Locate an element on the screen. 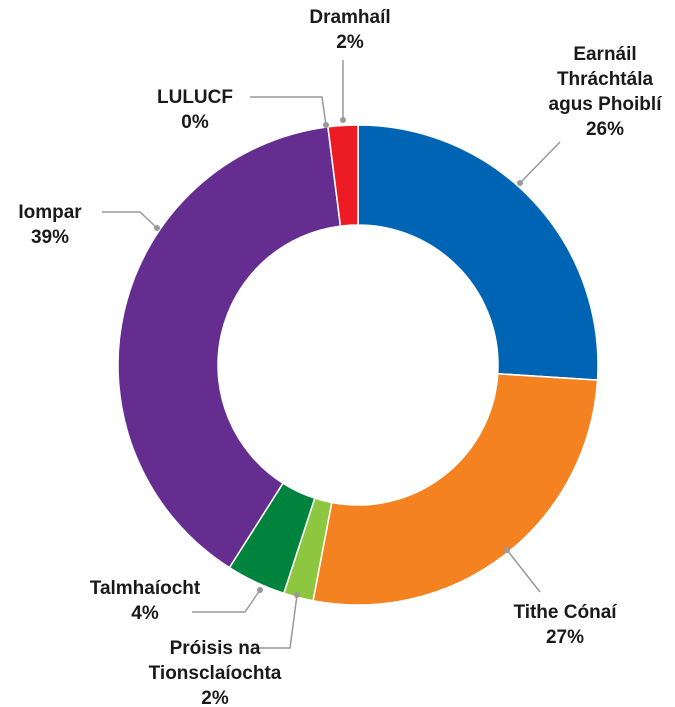 This screenshot has height=707, width=675. slice-label: Iompar 39% is located at coordinates (50, 225).